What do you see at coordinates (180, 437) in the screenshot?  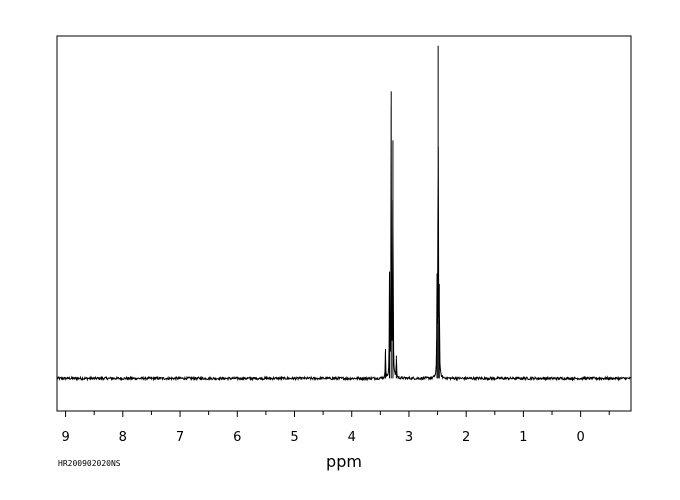 I see `x-tick-label: 7` at bounding box center [180, 437].